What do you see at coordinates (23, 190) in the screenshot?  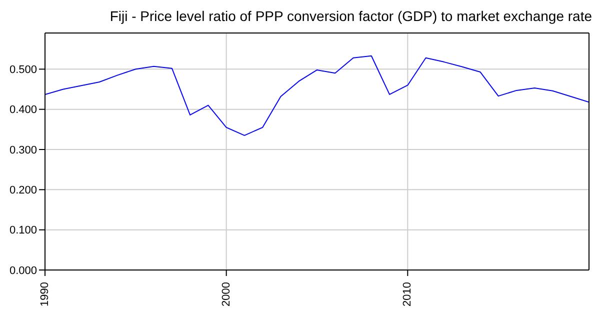 I see `y-tick-label: 0.200` at bounding box center [23, 190].